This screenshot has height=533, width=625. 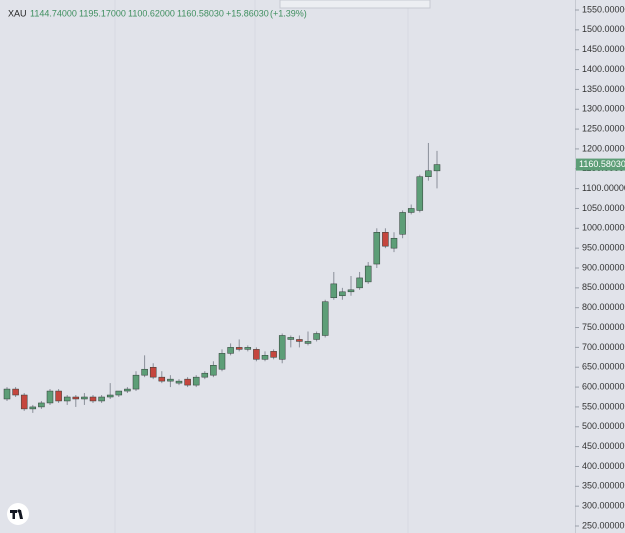 I want to click on y-tick-label: 900.00000, so click(x=603, y=267).